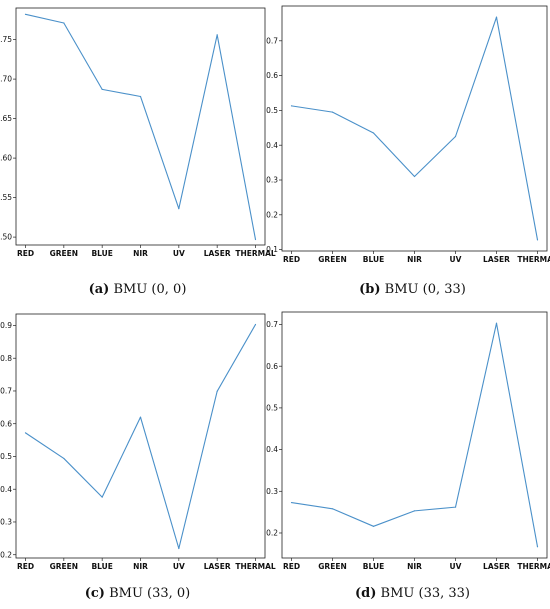 The height and width of the screenshot is (609, 550). Describe the element at coordinates (150, 593) in the screenshot. I see `caption-text: BMU (33, 0)` at that location.